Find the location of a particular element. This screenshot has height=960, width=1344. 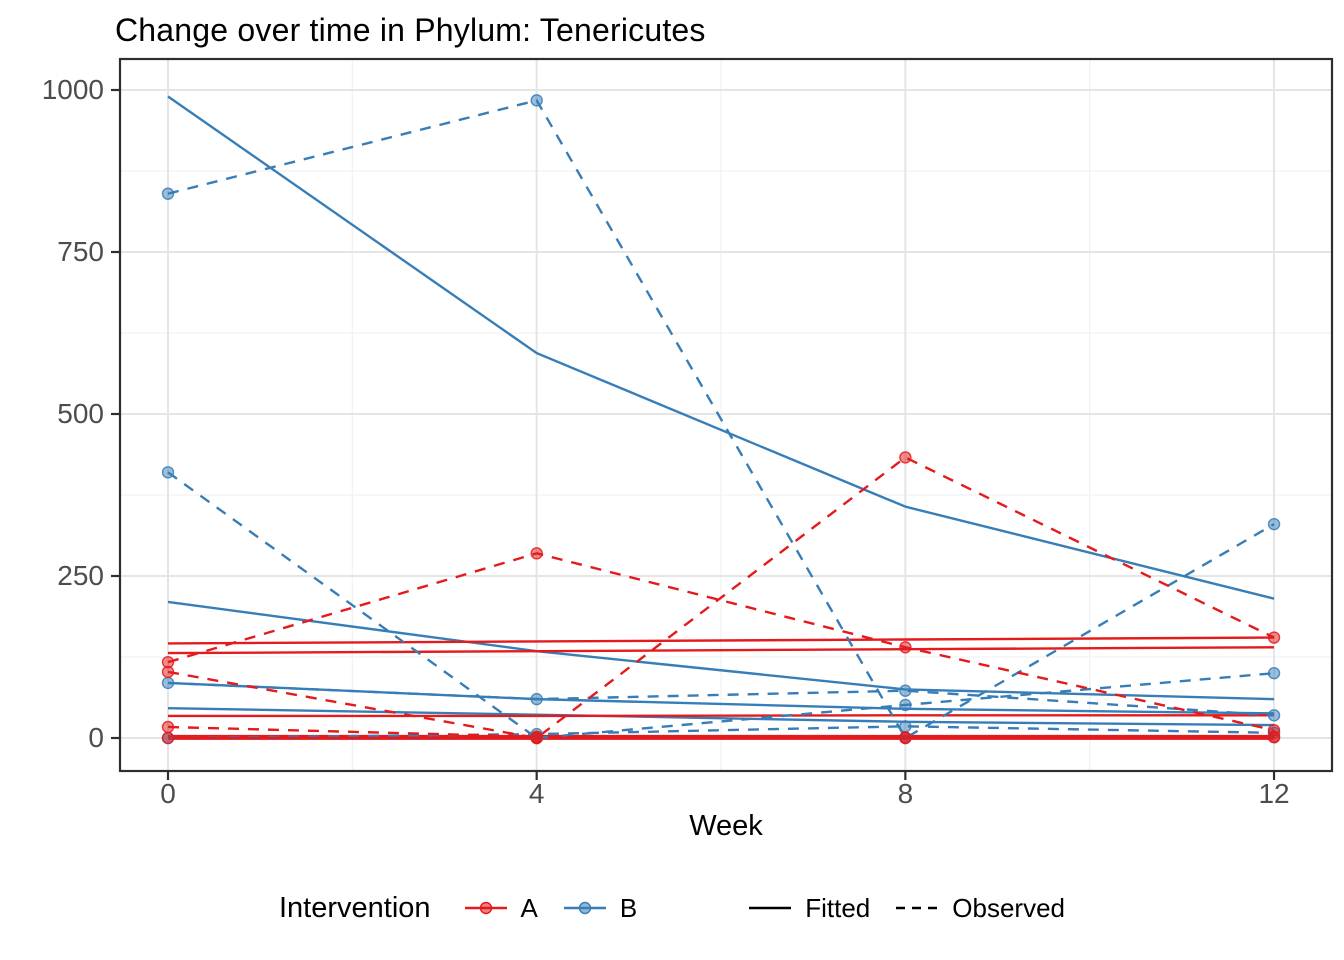

legend-item-fitted: Fitted is located at coordinates (808, 908).